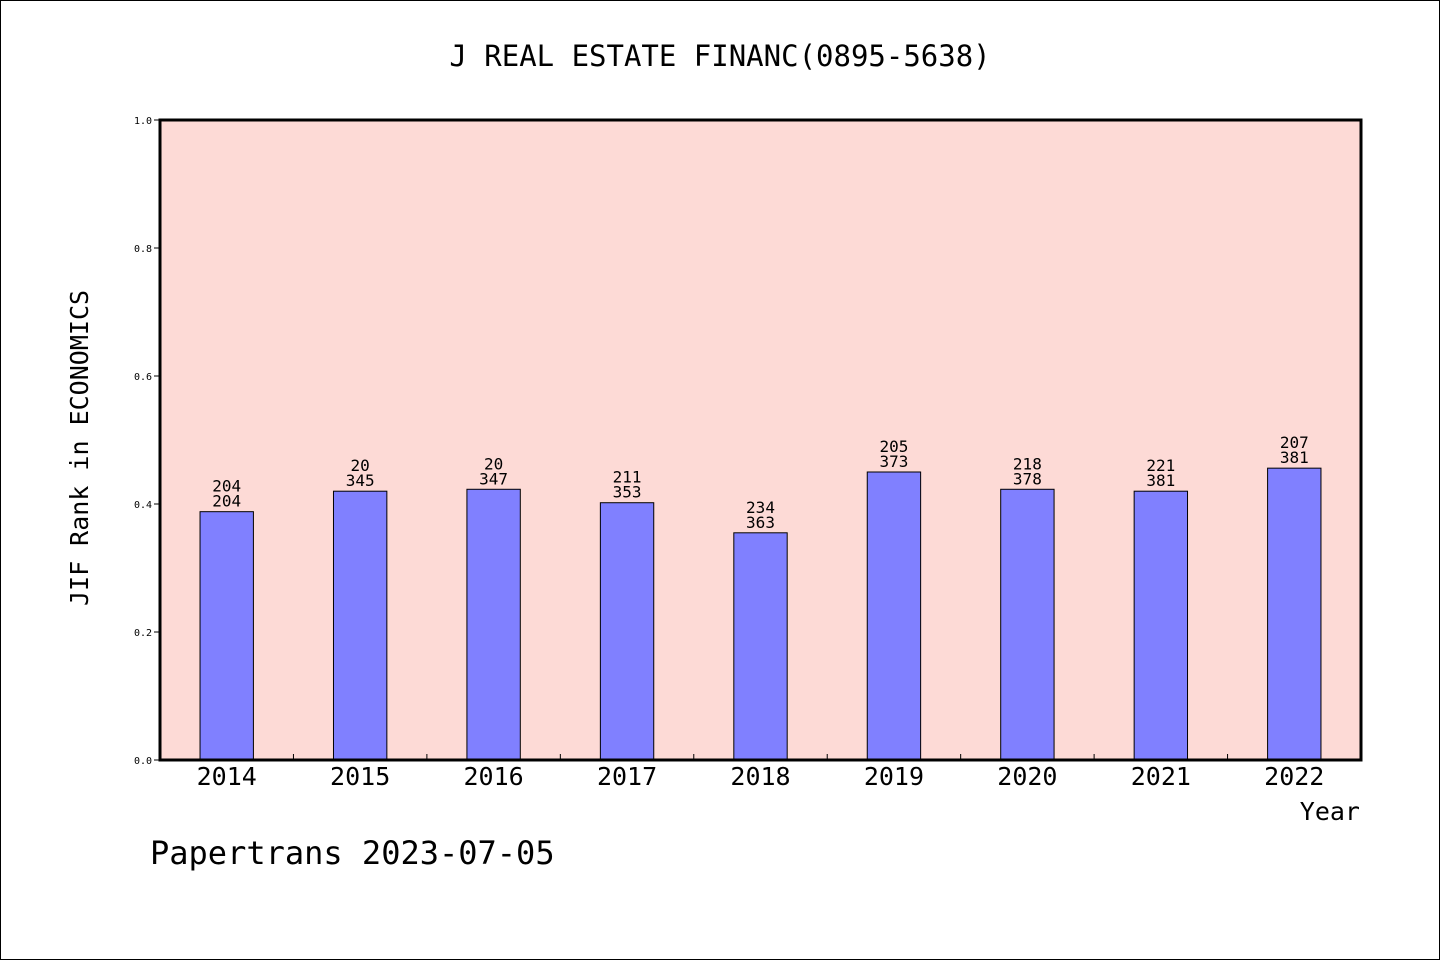 Image resolution: width=1440 pixels, height=960 pixels. I want to click on y-tick-label: 0.4, so click(143, 505).